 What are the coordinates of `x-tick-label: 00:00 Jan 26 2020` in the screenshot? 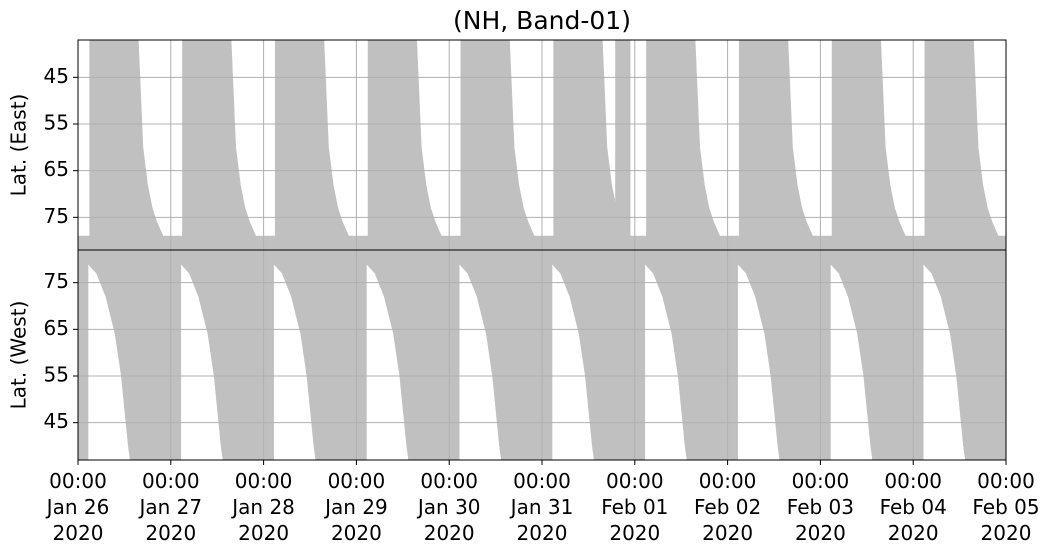 It's located at (77, 507).